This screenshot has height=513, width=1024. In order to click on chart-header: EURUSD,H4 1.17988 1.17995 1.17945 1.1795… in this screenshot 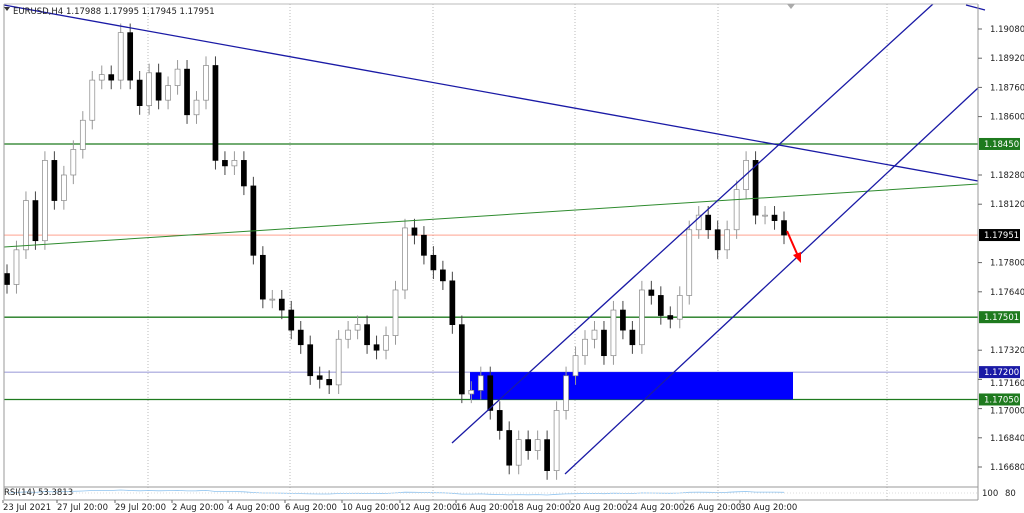, I will do `click(109, 12)`.